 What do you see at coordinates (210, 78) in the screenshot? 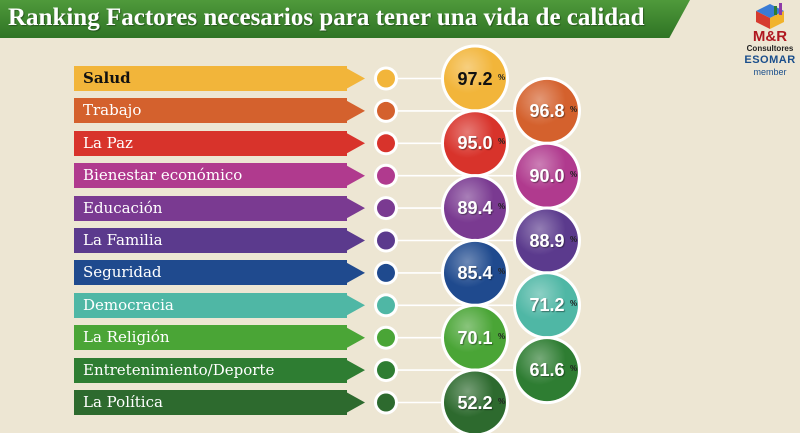
I see `bar-1: Salud` at bounding box center [210, 78].